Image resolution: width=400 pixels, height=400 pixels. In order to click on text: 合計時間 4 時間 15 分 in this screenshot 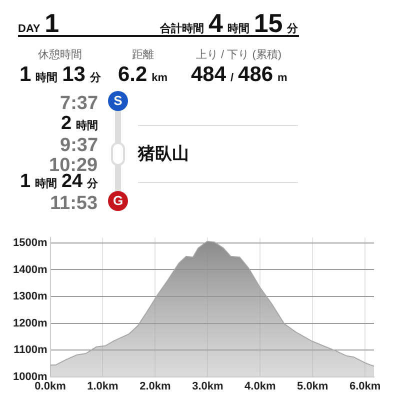, I will do `click(229, 23)`.